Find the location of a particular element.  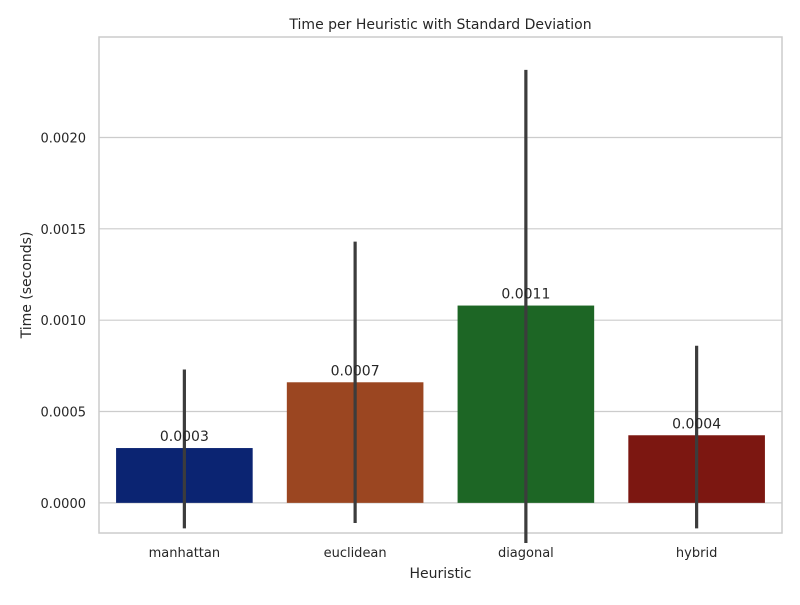

x-tick-label-euclidean: euclidean is located at coordinates (355, 553).